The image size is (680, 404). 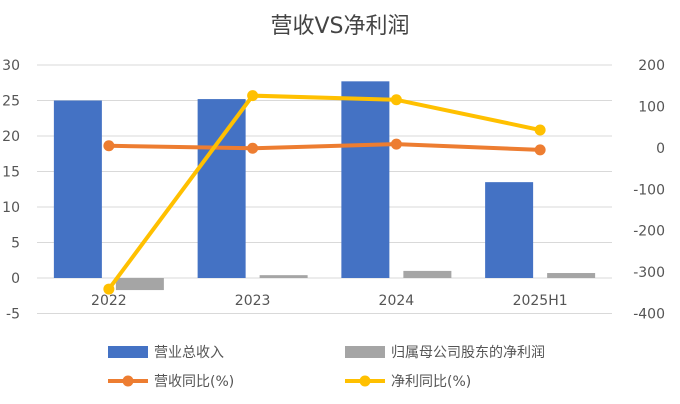 I want to click on left-tick-label: -5, so click(x=13, y=315).